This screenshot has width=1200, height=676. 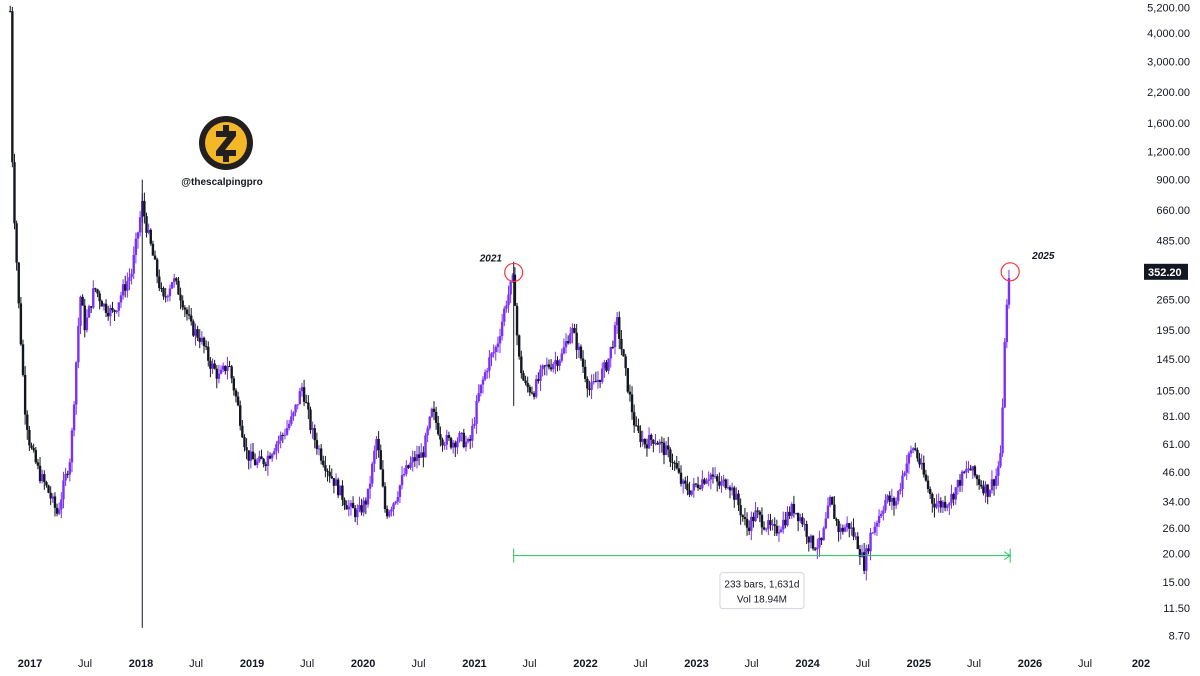 I want to click on y-tick-label: 34.00, so click(x=1176, y=502).